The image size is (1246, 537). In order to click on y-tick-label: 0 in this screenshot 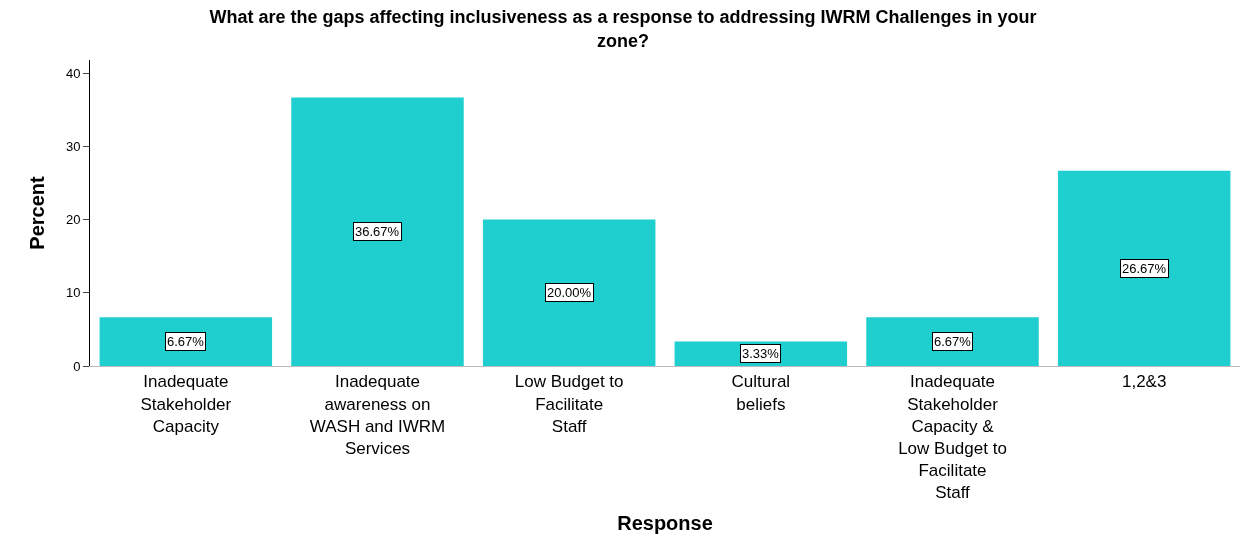, I will do `click(77, 366)`.